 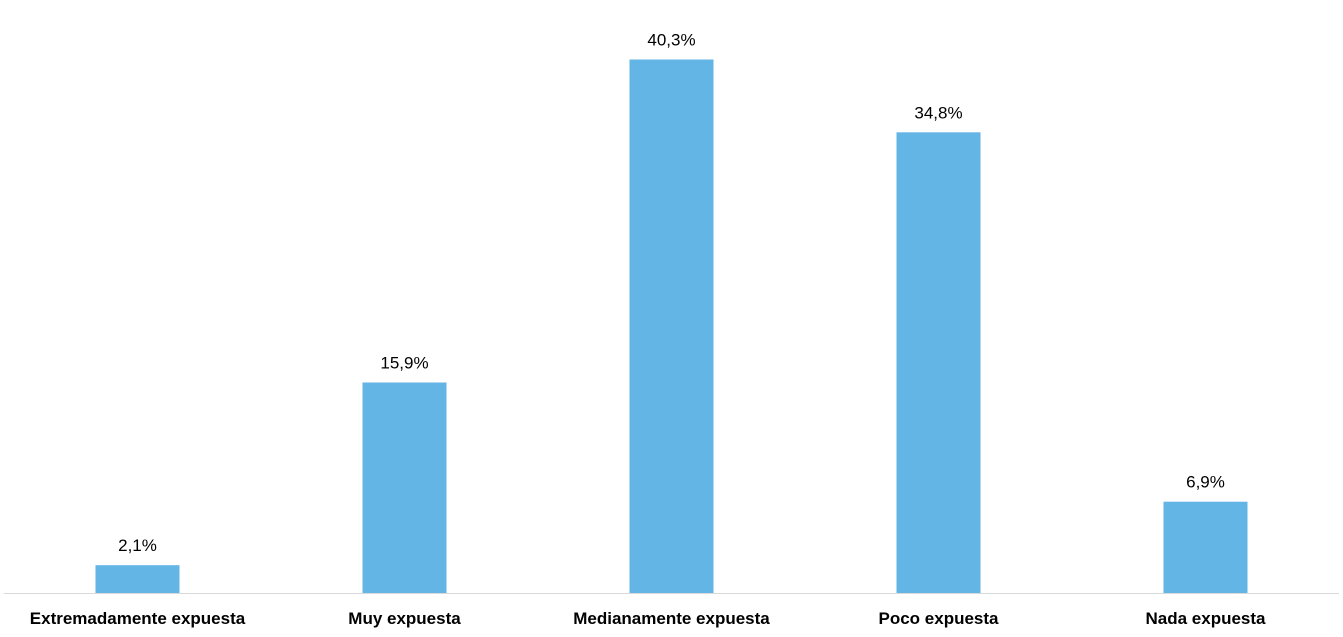 What do you see at coordinates (137, 545) in the screenshot?
I see `data-label-0: 2,1%` at bounding box center [137, 545].